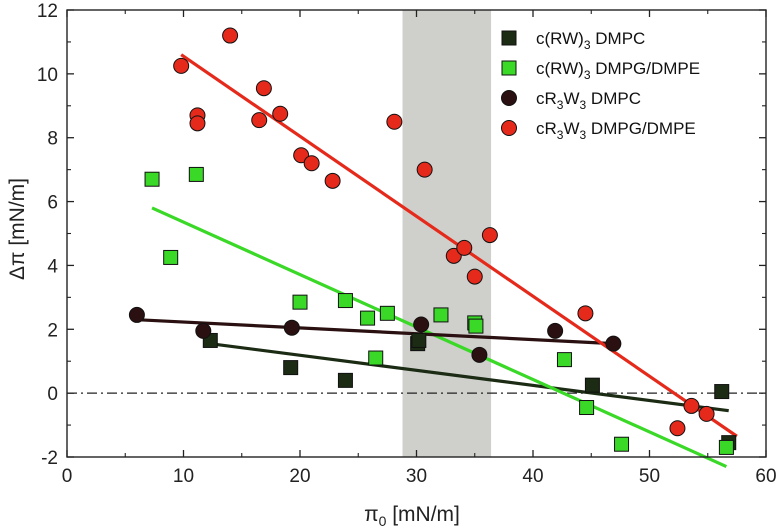 The height and width of the screenshot is (531, 776). I want to click on legend-entry-1: c(RW)3 DMPC, so click(573, 40).